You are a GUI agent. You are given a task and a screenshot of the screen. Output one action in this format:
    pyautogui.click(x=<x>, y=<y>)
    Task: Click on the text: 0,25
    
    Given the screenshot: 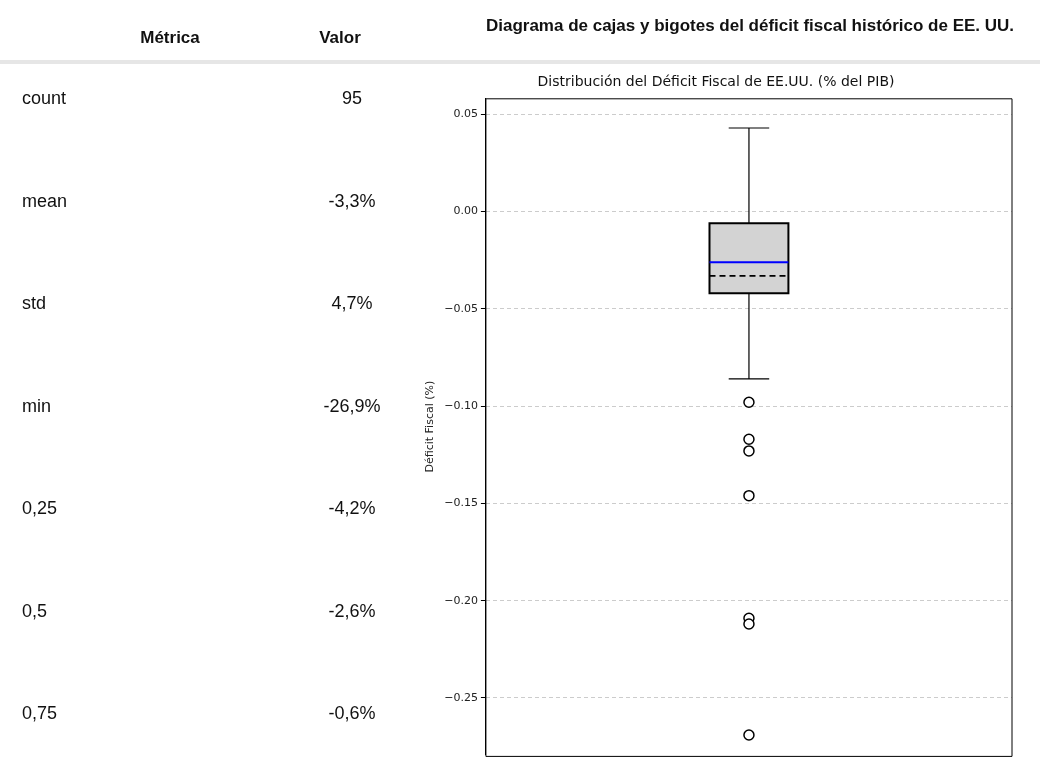 What is the action you would take?
    pyautogui.click(x=40, y=508)
    